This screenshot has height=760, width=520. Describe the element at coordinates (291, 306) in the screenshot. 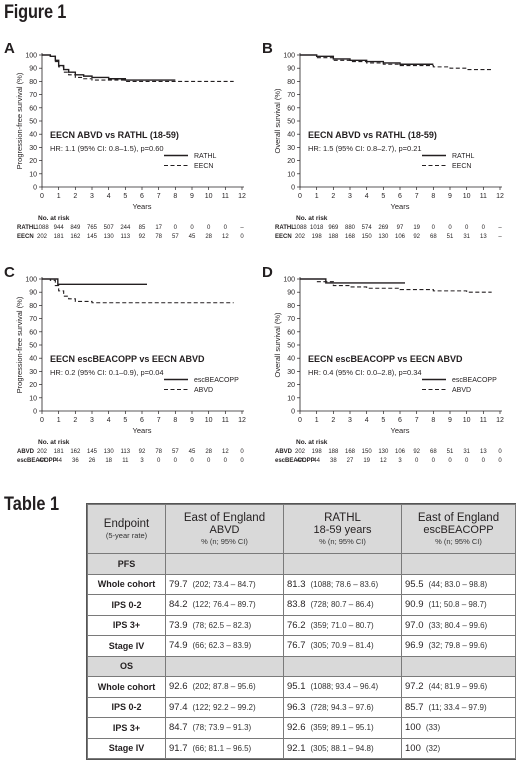

I see `y-tick-label: 80` at that location.